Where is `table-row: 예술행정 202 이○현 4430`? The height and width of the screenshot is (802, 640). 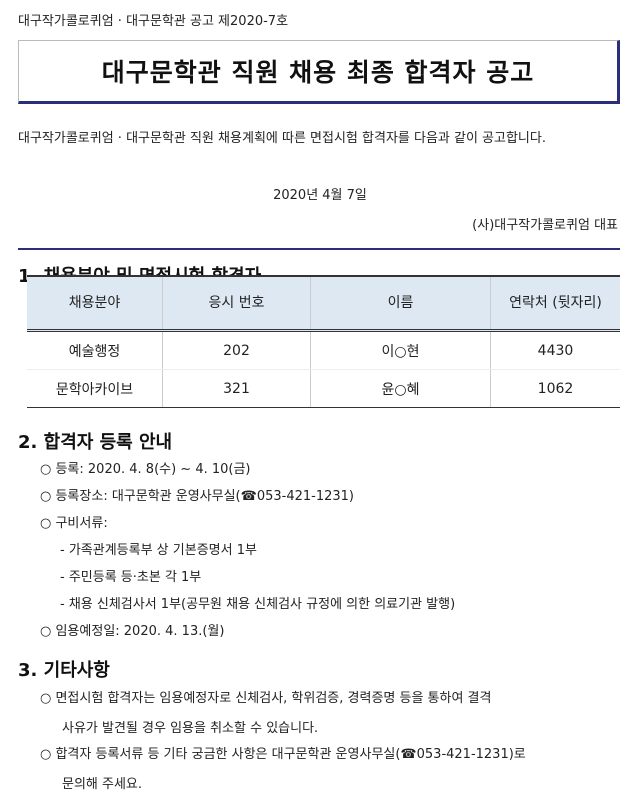
table-row: 예술행정 202 이○현 4430 is located at coordinates (323, 350).